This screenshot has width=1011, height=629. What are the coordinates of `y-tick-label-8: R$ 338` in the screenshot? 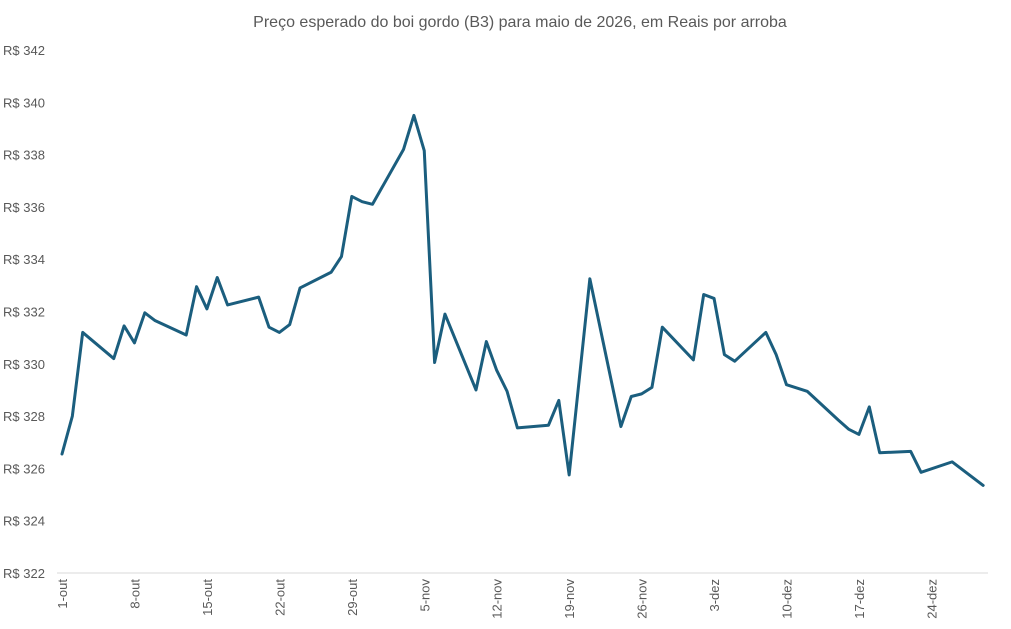 It's located at (24, 155).